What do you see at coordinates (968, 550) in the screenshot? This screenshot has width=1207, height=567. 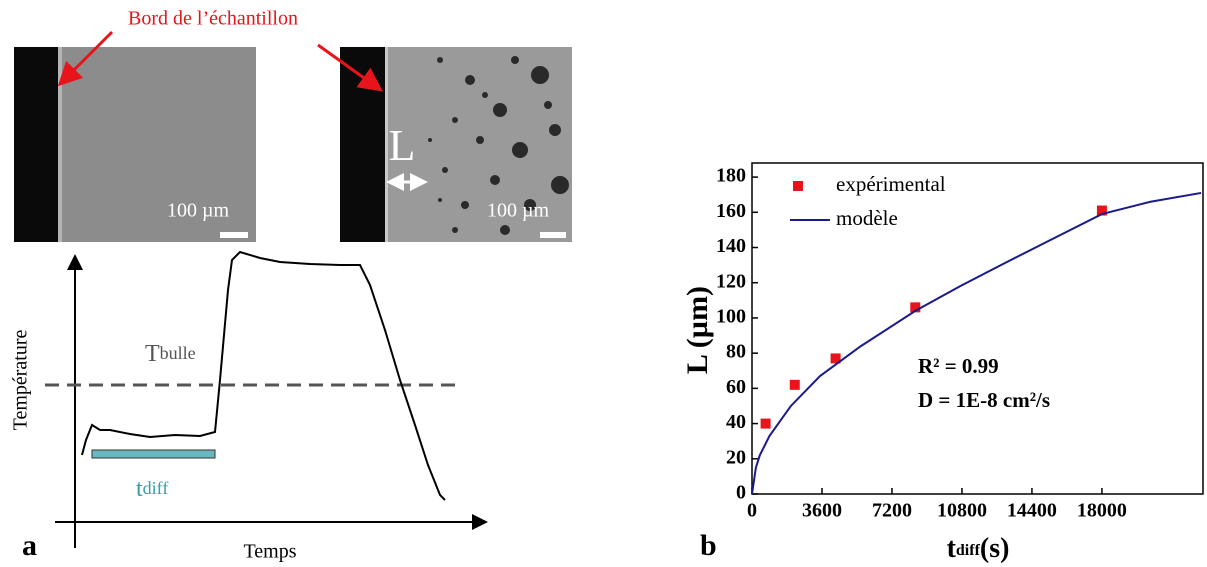 I see `x-label-sub: diff` at bounding box center [968, 550].